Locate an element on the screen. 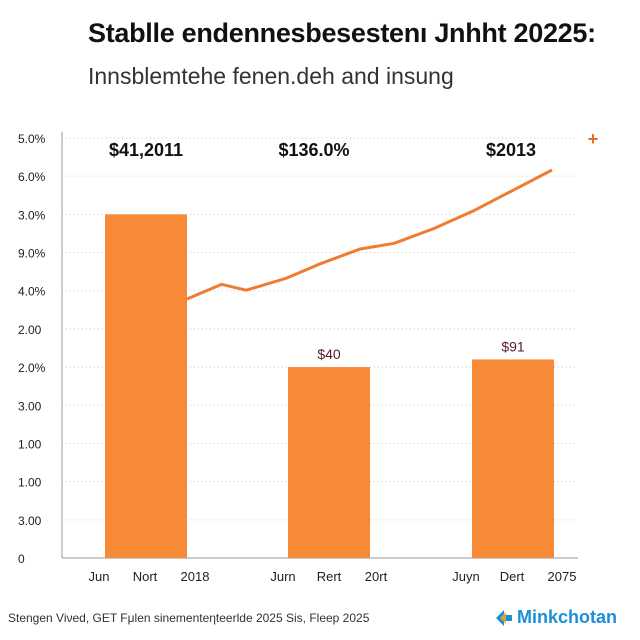  top-value-label: $136.0% is located at coordinates (313, 150).